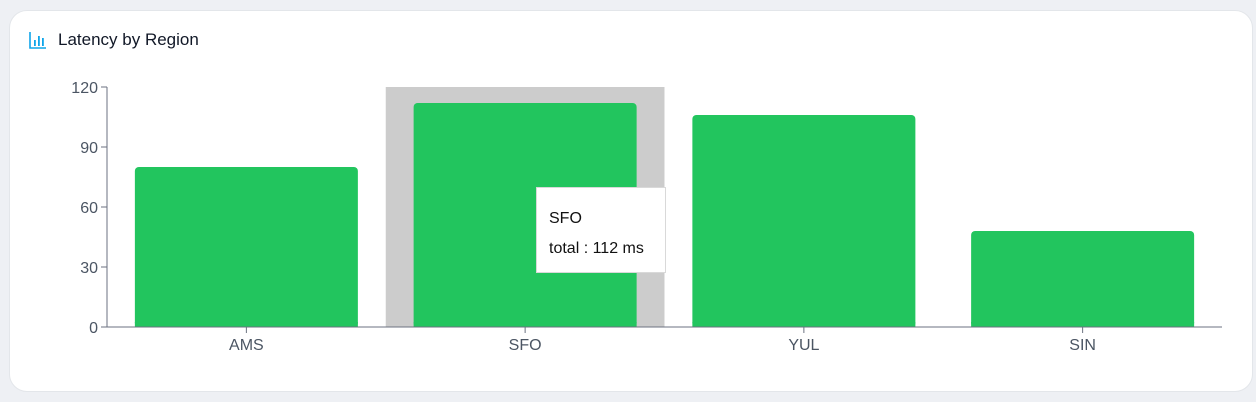 This screenshot has width=1256, height=402. Describe the element at coordinates (246, 247) in the screenshot. I see `bar-ams` at that location.